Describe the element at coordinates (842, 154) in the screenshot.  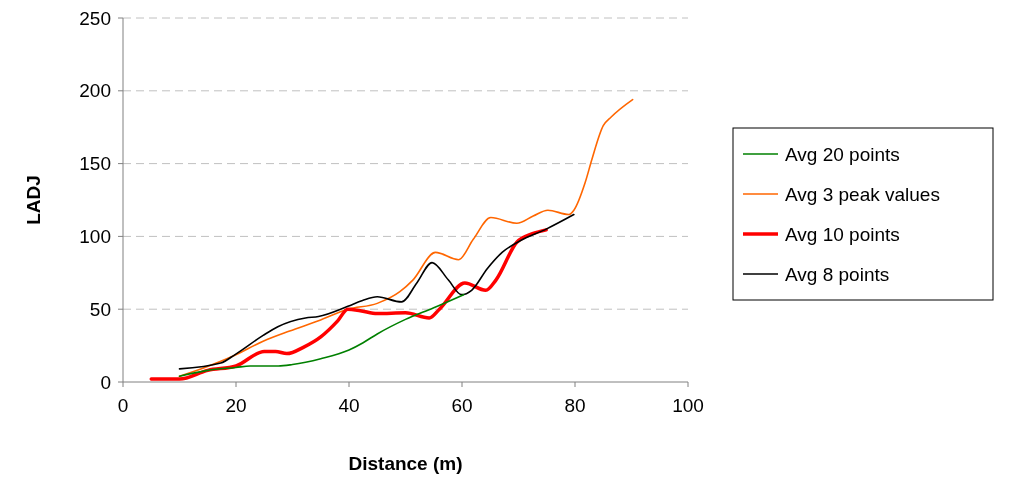
I see `legend-label: Avg 20 points` at that location.